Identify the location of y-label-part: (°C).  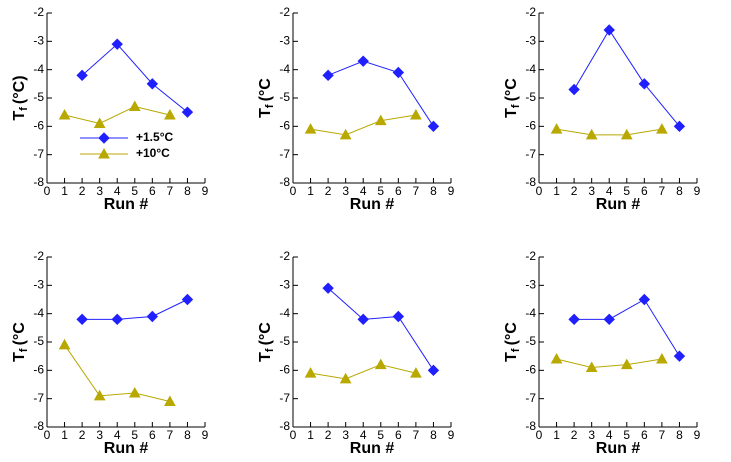
(19, 89).